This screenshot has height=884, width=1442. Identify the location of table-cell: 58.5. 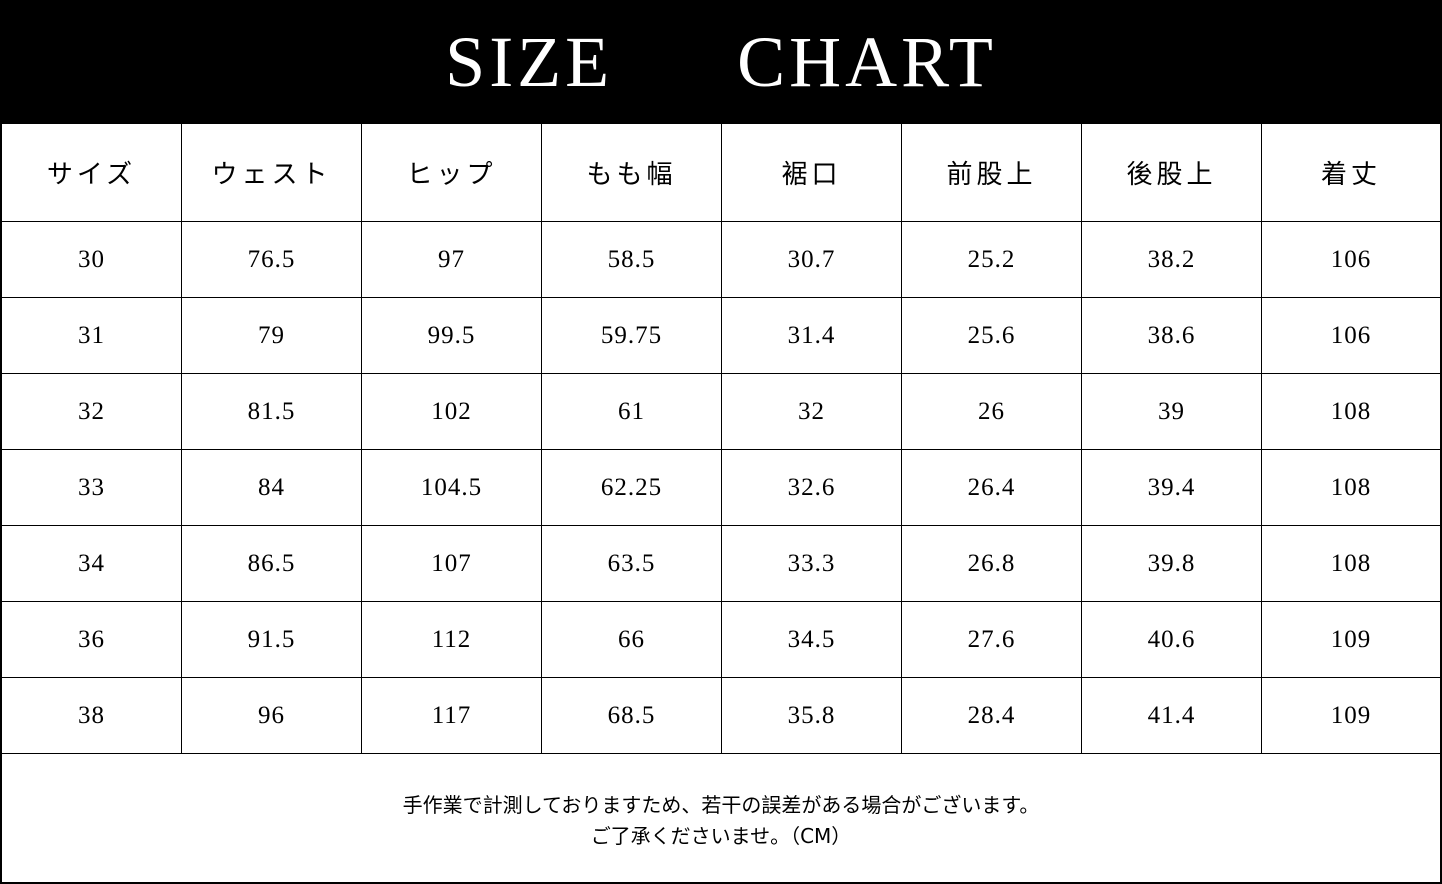
(632, 259).